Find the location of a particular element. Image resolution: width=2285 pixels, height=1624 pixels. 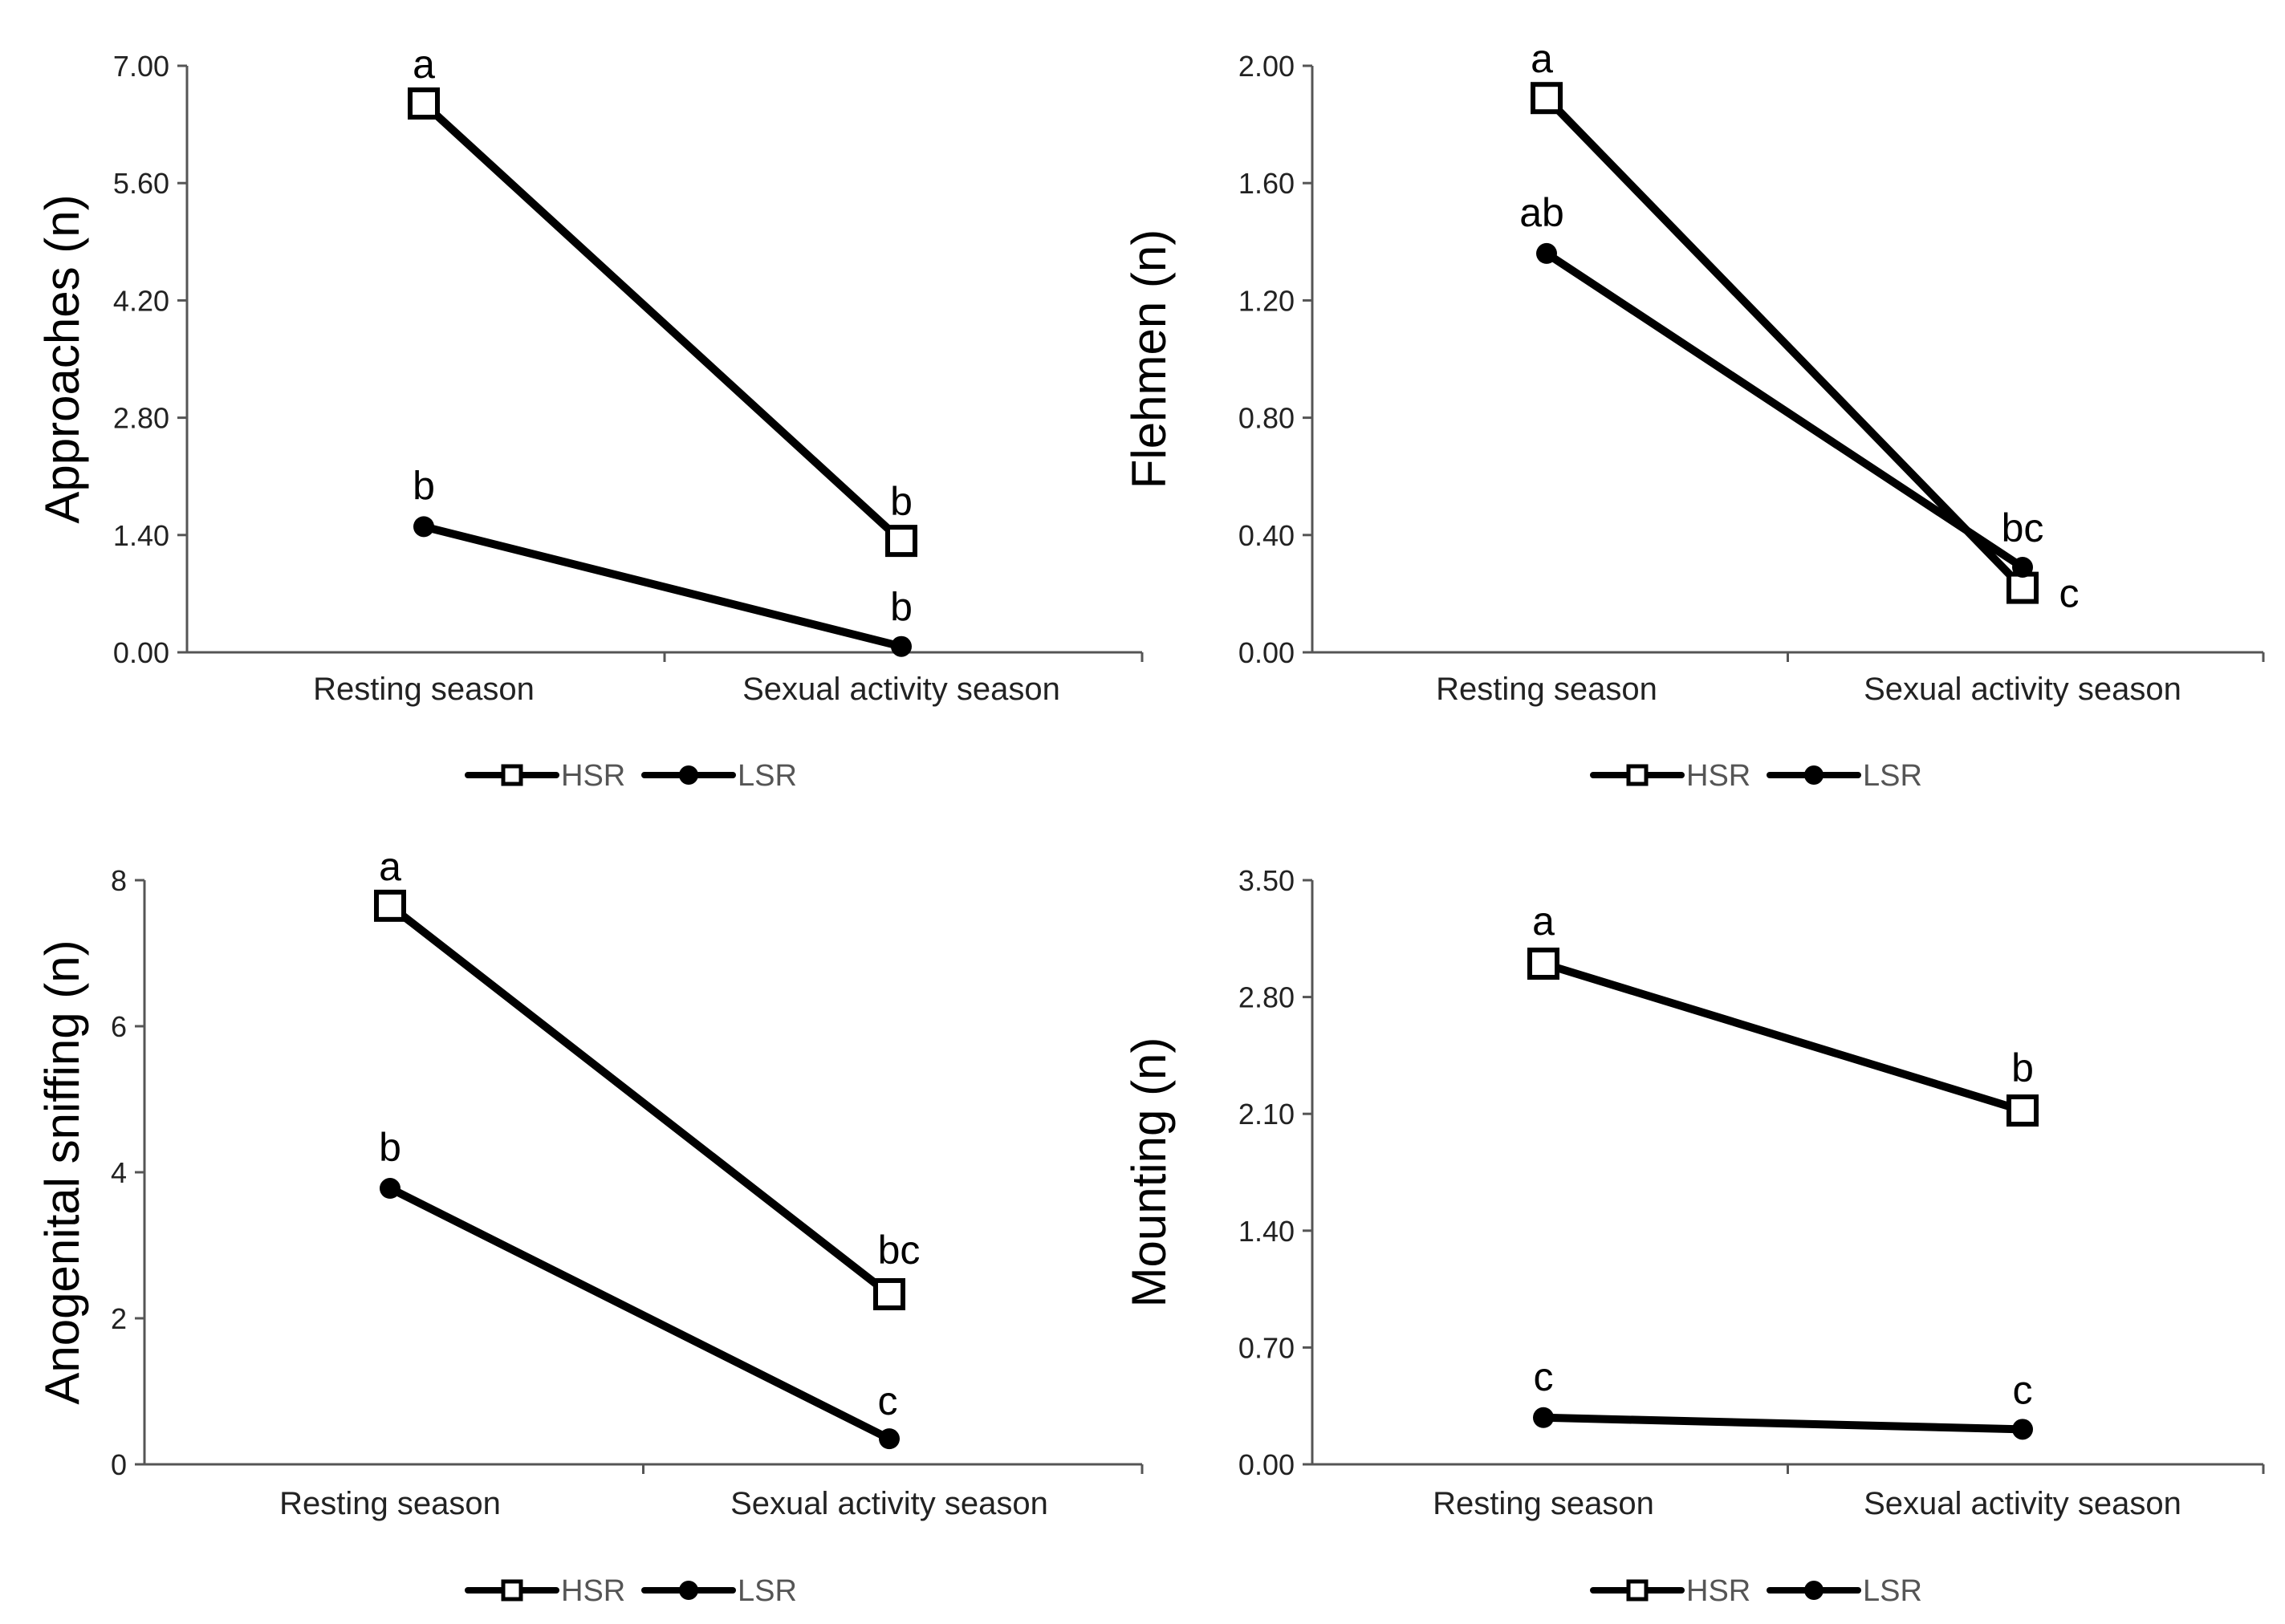

y-axis-title: Anogenital sniffing (n) is located at coordinates (62, 1172).